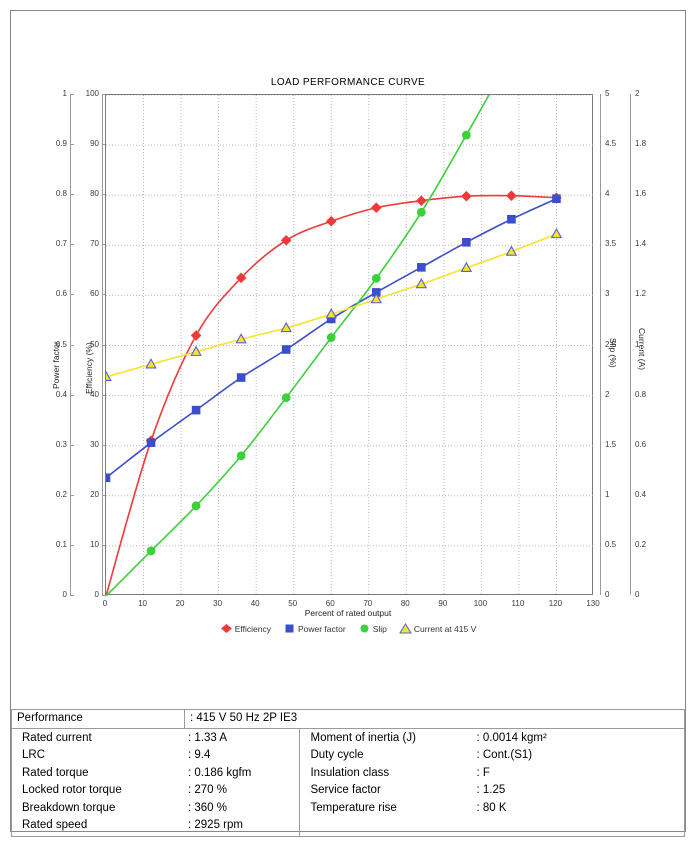 Image resolution: width=697 pixels, height=842 pixels. What do you see at coordinates (593, 603) in the screenshot?
I see `axis-tick-label: 130` at bounding box center [593, 603].